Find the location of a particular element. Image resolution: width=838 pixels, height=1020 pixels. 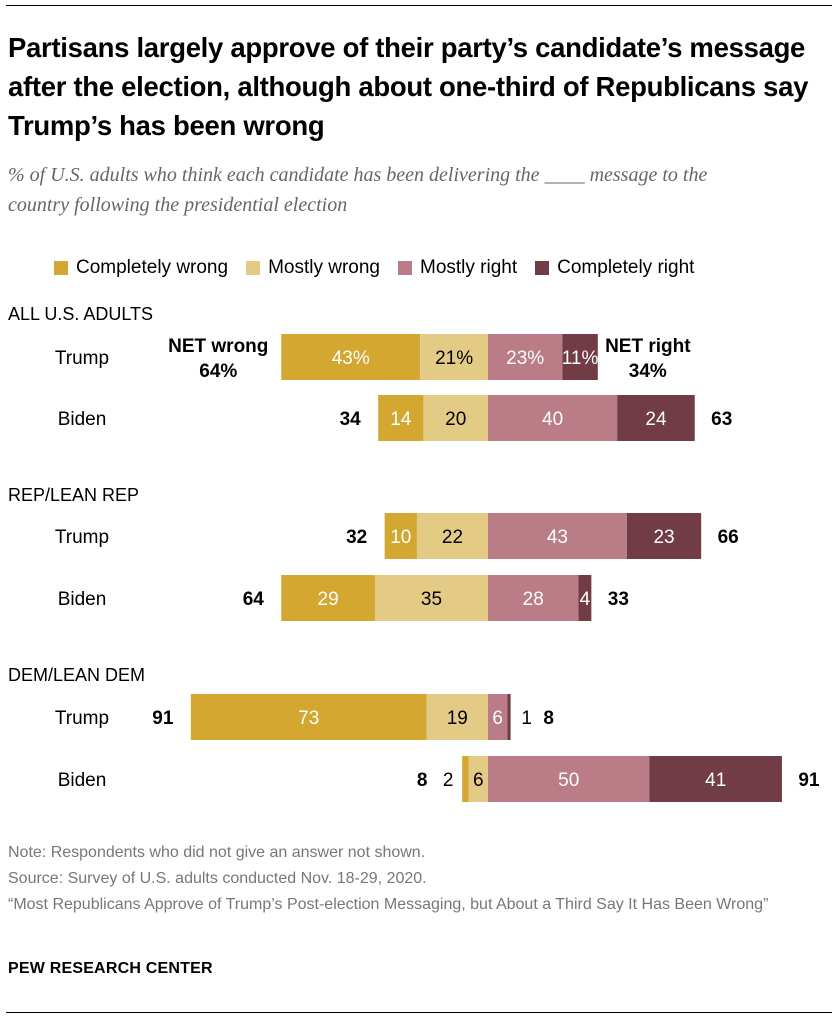

legend-label: Completely right is located at coordinates (626, 267).